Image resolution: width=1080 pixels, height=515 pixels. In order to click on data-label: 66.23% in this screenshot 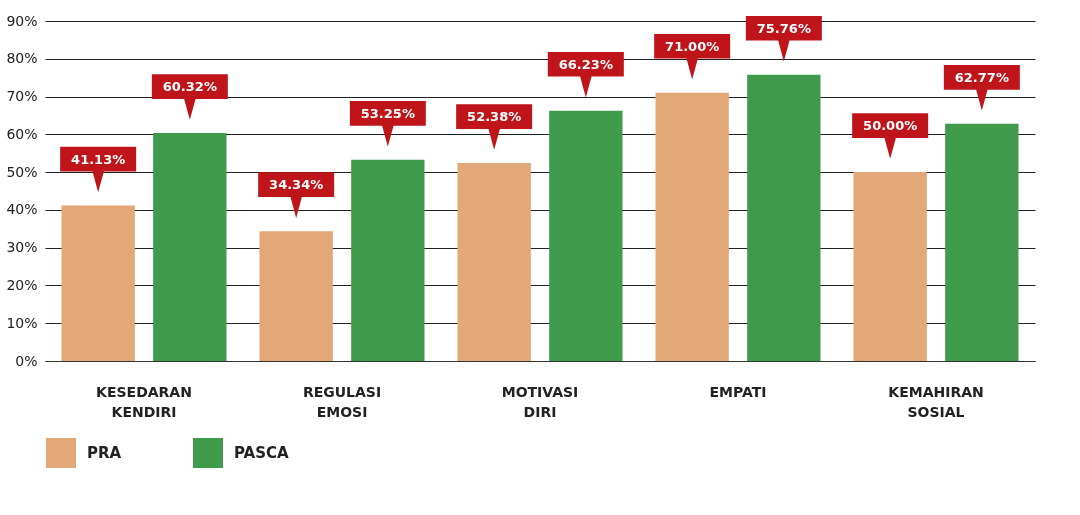, I will do `click(585, 64)`.